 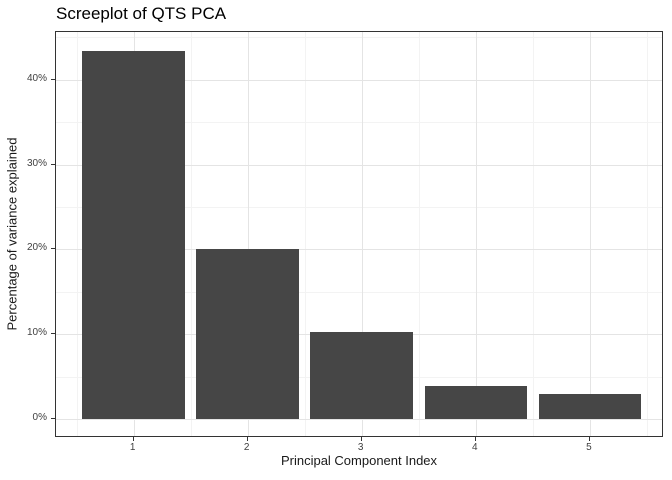 What do you see at coordinates (36, 248) in the screenshot?
I see `y-tick-label: 20%` at bounding box center [36, 248].